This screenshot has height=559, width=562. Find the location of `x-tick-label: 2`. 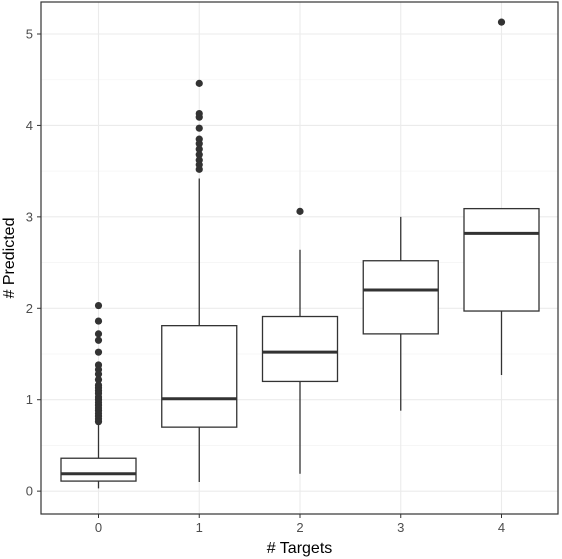

x-tick-label: 2 is located at coordinates (299, 527).